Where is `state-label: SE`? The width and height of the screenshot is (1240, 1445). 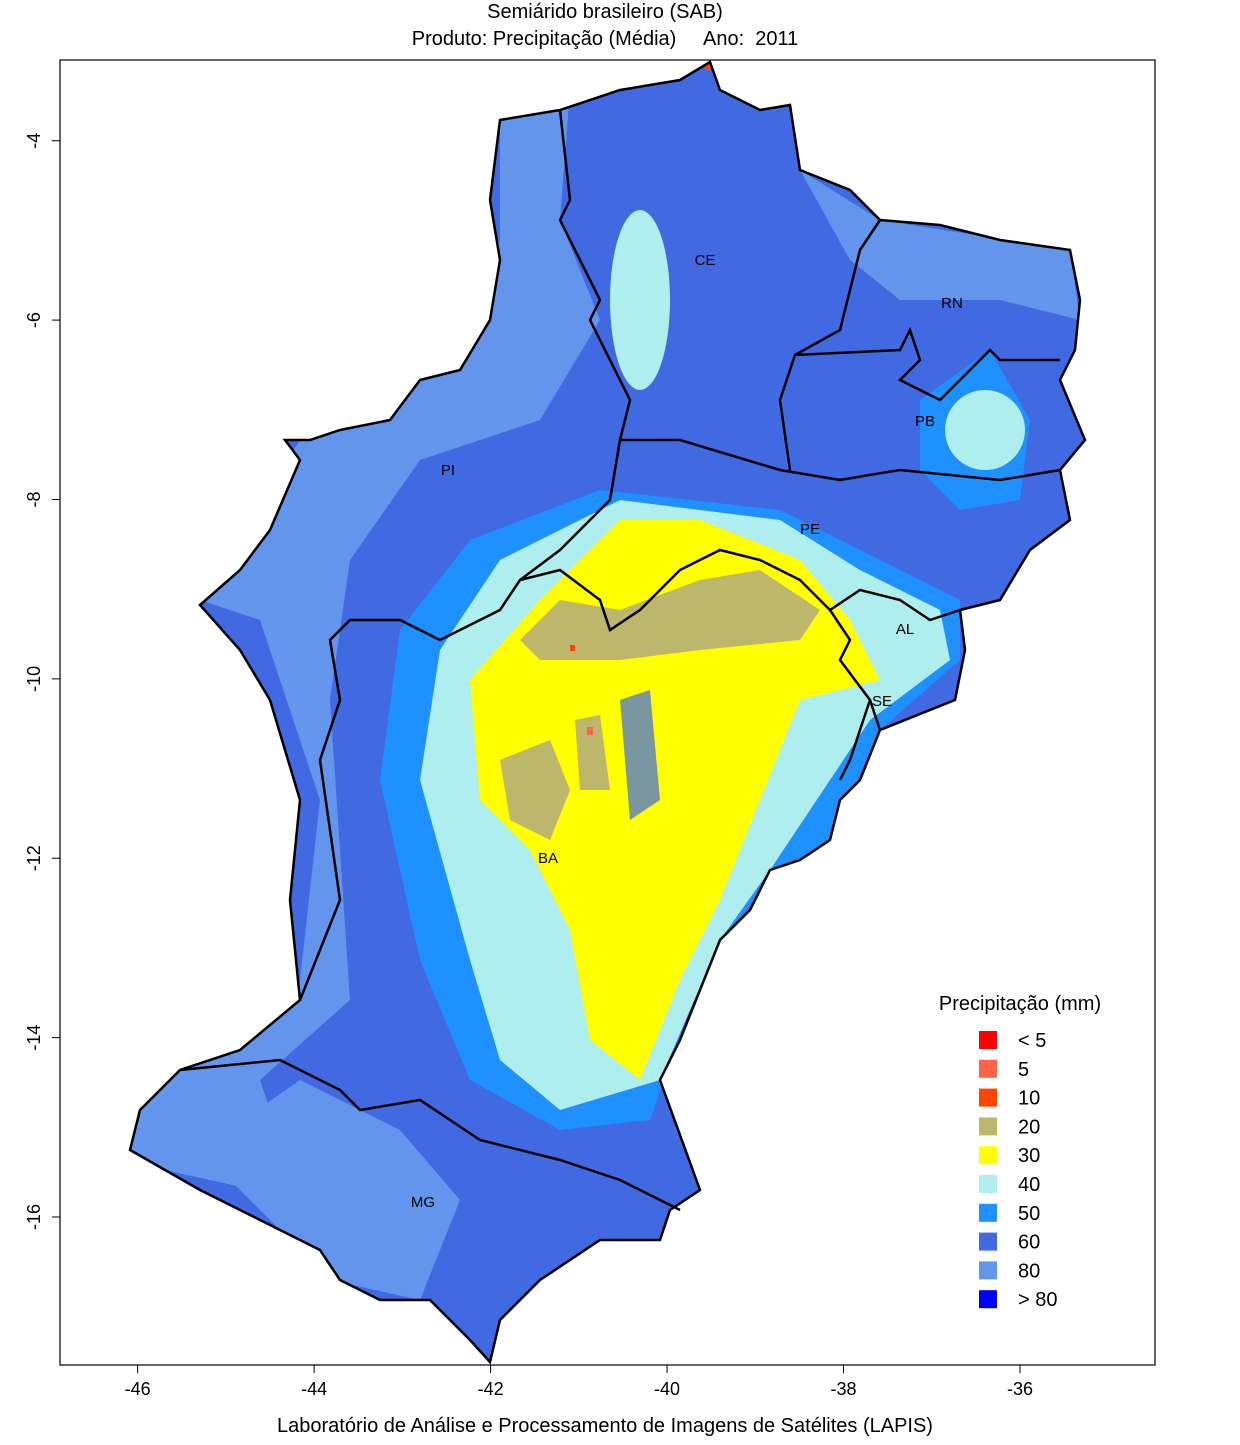
state-label: SE is located at coordinates (882, 701).